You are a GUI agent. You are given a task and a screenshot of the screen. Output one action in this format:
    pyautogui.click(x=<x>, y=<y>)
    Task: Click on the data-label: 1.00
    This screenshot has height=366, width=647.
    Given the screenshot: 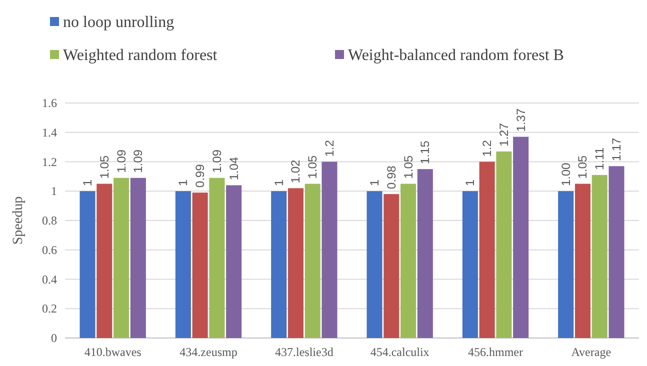 What is the action you would take?
    pyautogui.click(x=565, y=174)
    